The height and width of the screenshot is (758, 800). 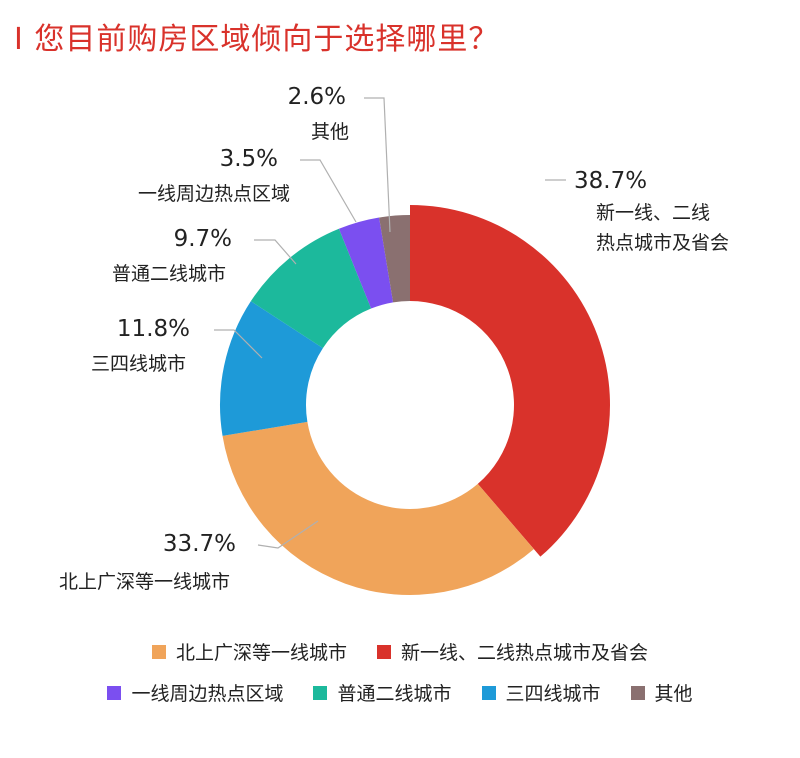 I want to click on data-label-category-0-1: 热点城市及省会, so click(x=662, y=243).